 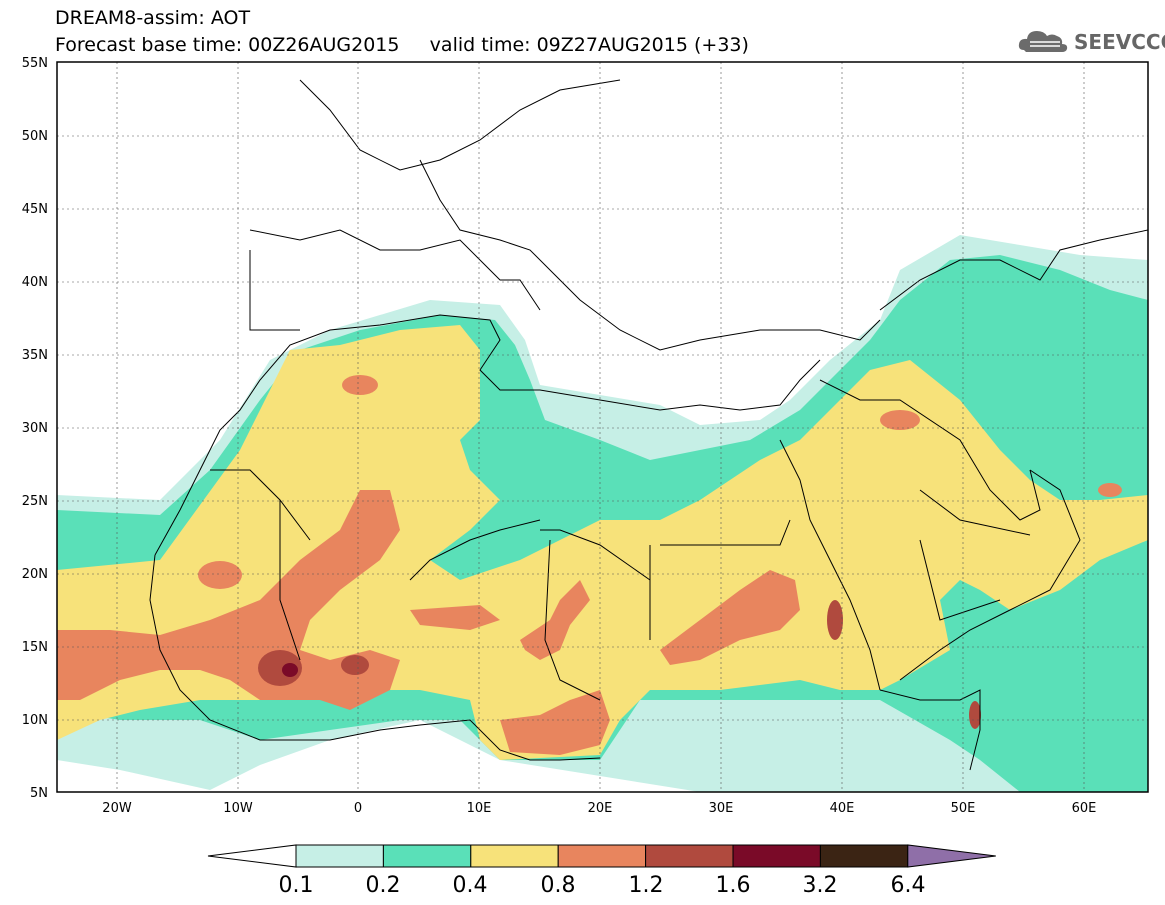 What do you see at coordinates (35, 209) in the screenshot?
I see `lat-tick: 45N` at bounding box center [35, 209].